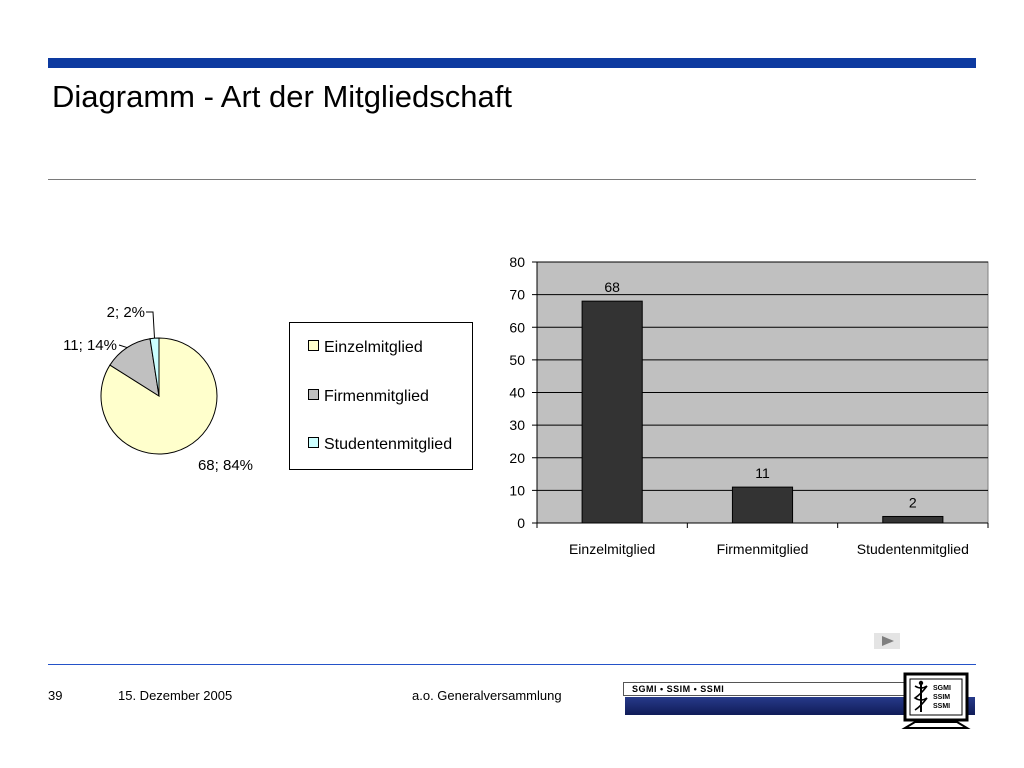 The height and width of the screenshot is (768, 1024). I want to click on pie-data-label: 68; 84%, so click(225, 465).